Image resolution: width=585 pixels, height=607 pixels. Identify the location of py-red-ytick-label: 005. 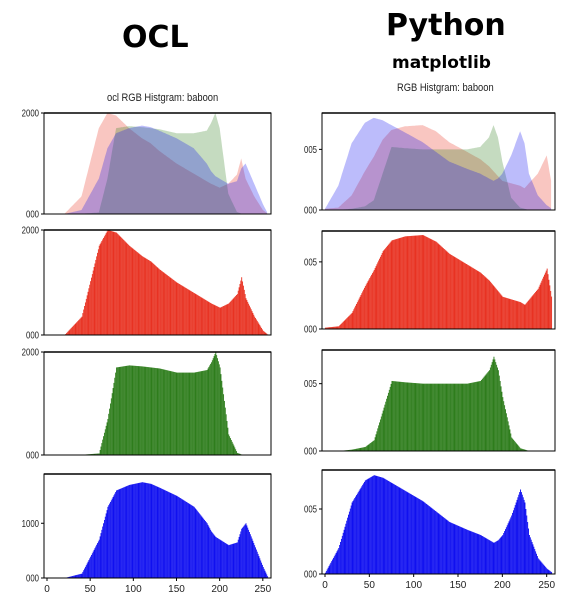
(310, 261).